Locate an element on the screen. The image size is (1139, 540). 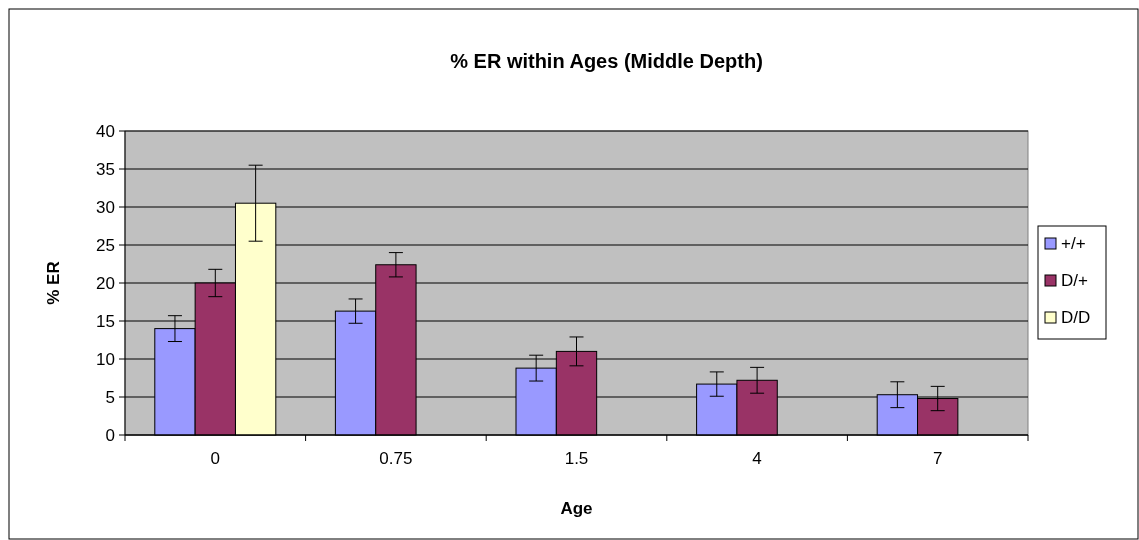
y-tick-label: 25 is located at coordinates (105, 245).